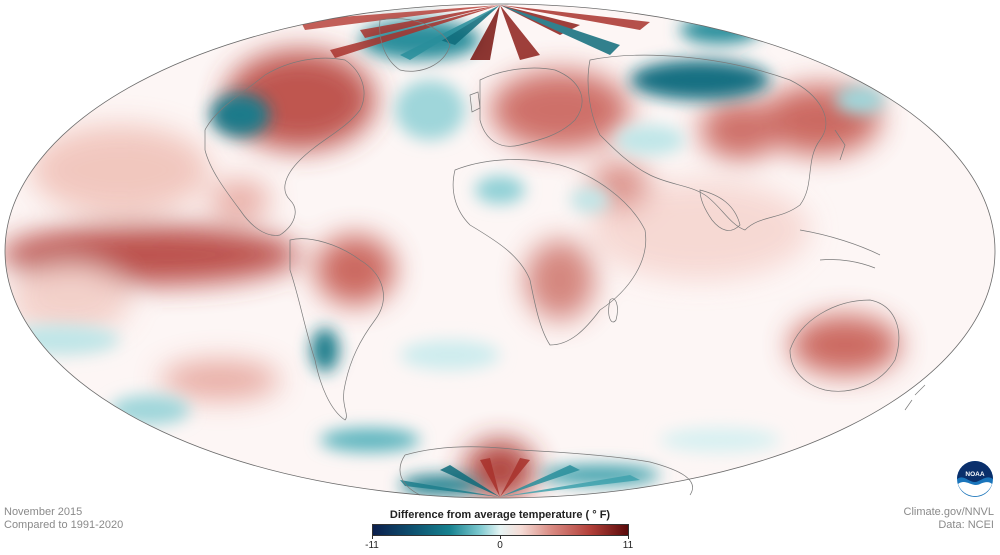 This screenshot has width=1000, height=555. Describe the element at coordinates (948, 512) in the screenshot. I see `source-credit: Climate.gov/NNVL` at that location.